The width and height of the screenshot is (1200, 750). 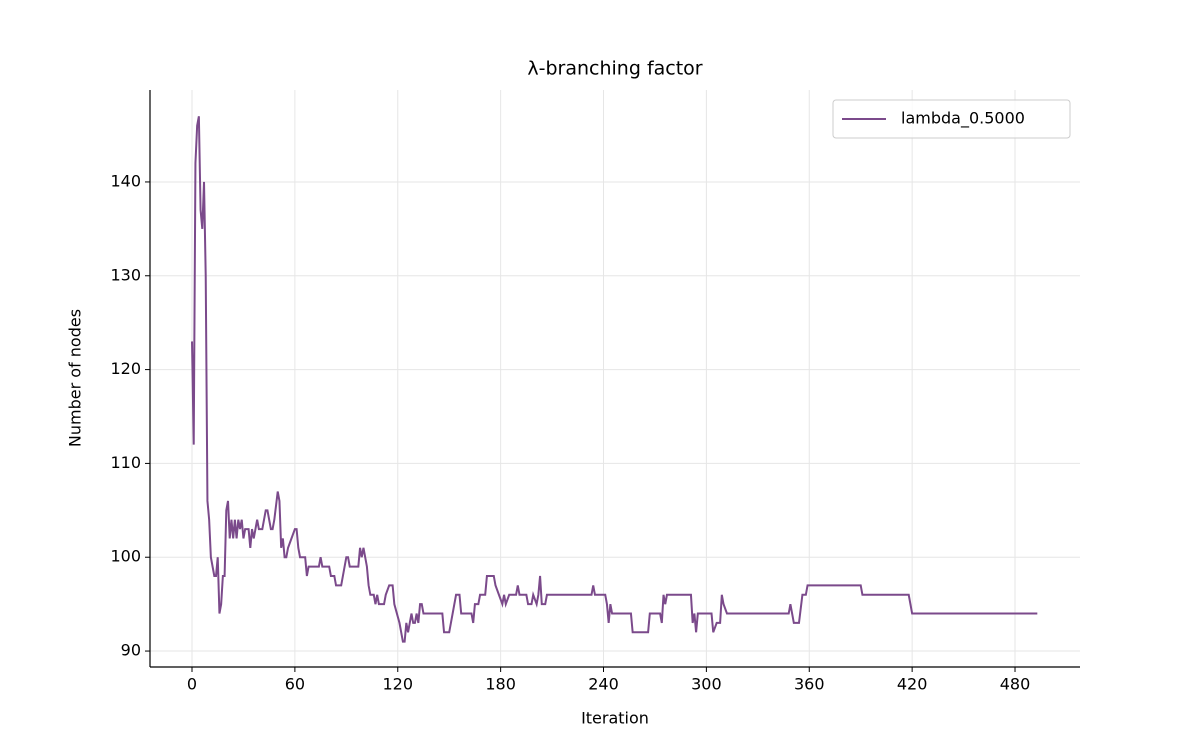 What do you see at coordinates (614, 69) in the screenshot?
I see `chart-title: λ-branching factor` at bounding box center [614, 69].